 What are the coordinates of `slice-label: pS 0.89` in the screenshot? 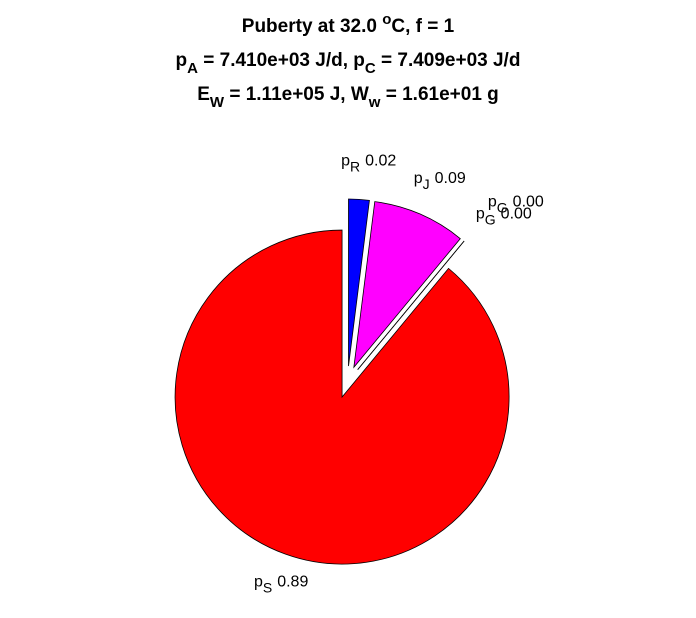 It's located at (281, 584).